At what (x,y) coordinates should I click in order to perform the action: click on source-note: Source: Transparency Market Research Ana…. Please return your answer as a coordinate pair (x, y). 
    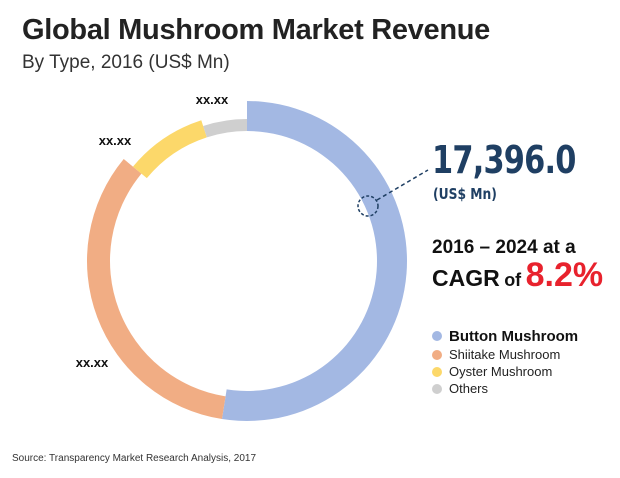
    Looking at the image, I should click on (134, 458).